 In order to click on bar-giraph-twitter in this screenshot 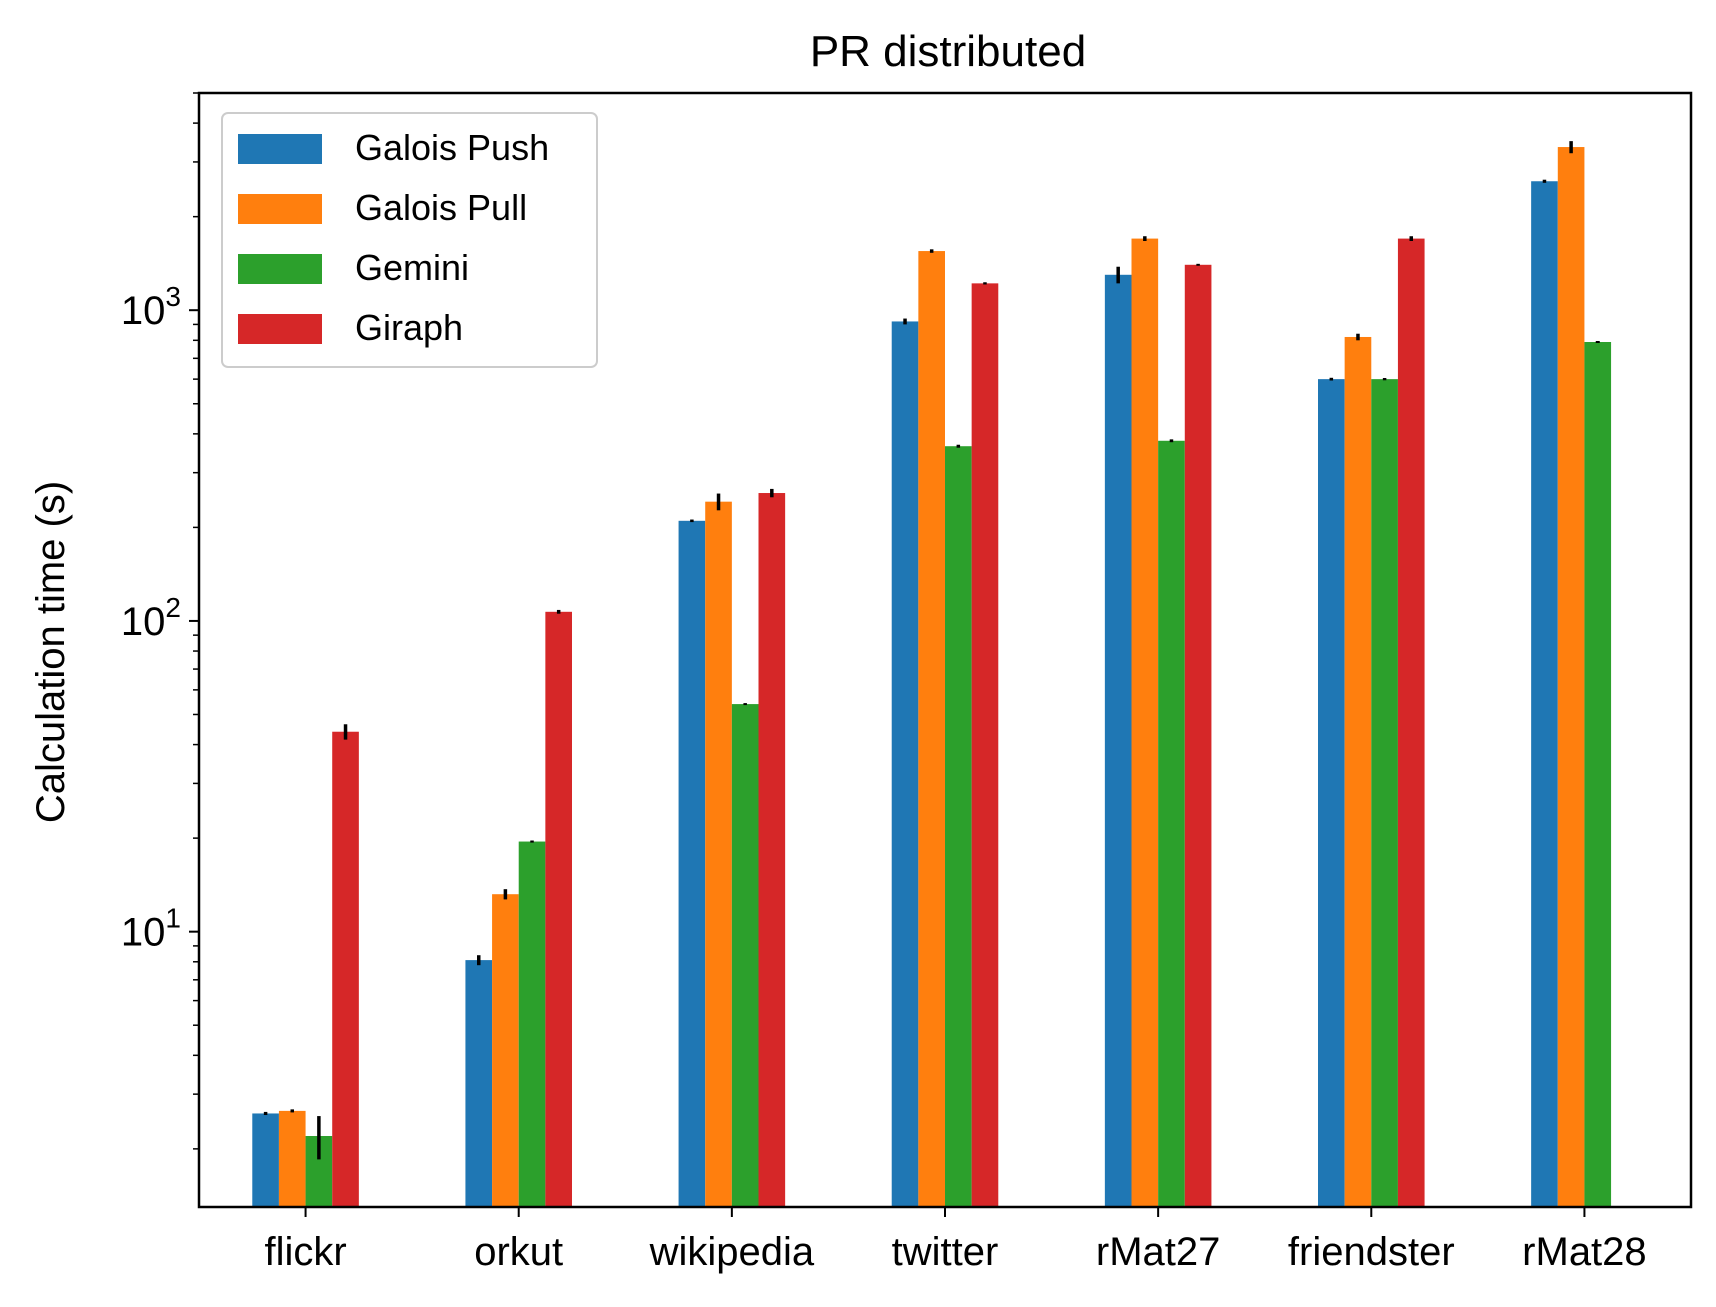, I will do `click(985, 745)`.